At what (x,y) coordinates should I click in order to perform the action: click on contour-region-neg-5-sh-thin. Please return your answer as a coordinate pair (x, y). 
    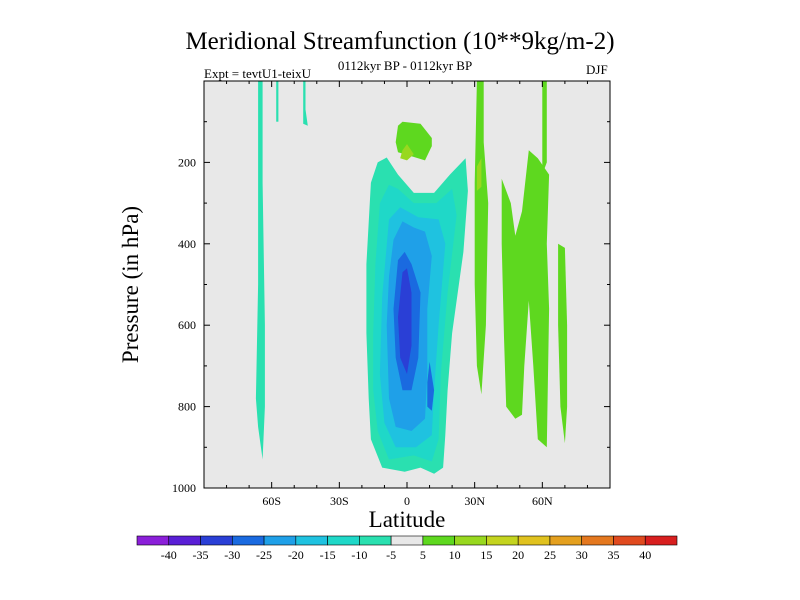
    Looking at the image, I should click on (277, 101).